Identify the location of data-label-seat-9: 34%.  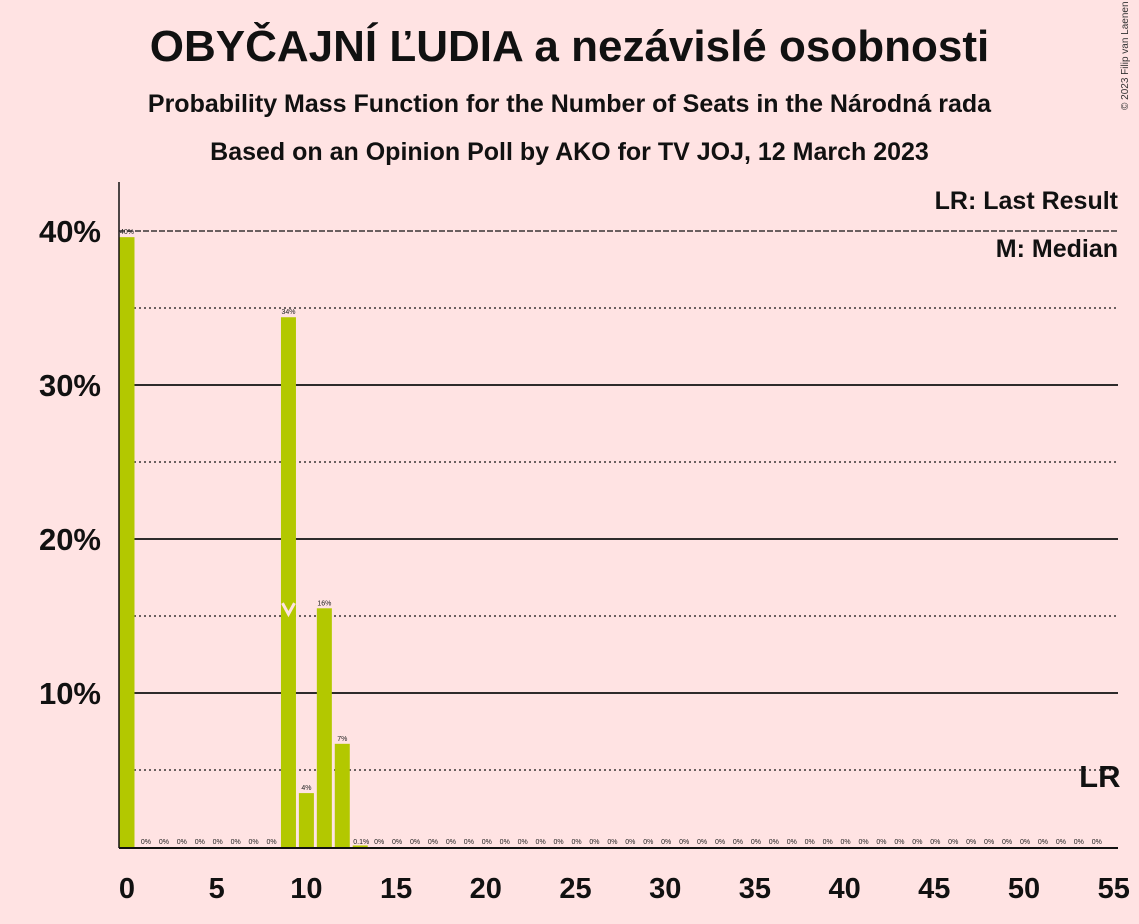
(288, 312).